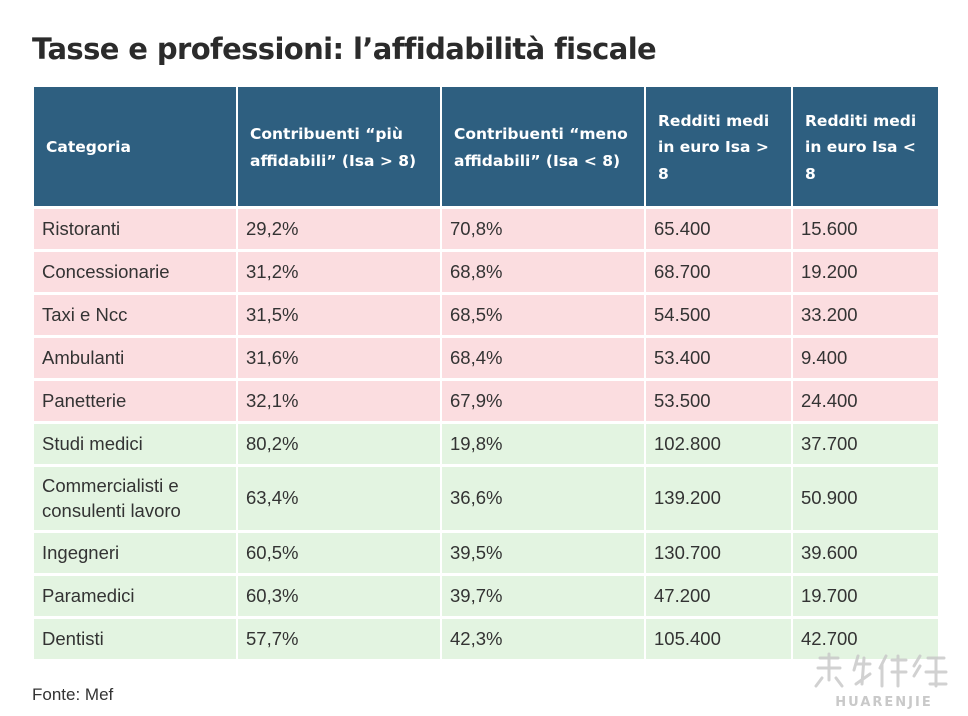 This screenshot has height=716, width=968. I want to click on cell-categoria: Taxi e Ncc, so click(135, 315).